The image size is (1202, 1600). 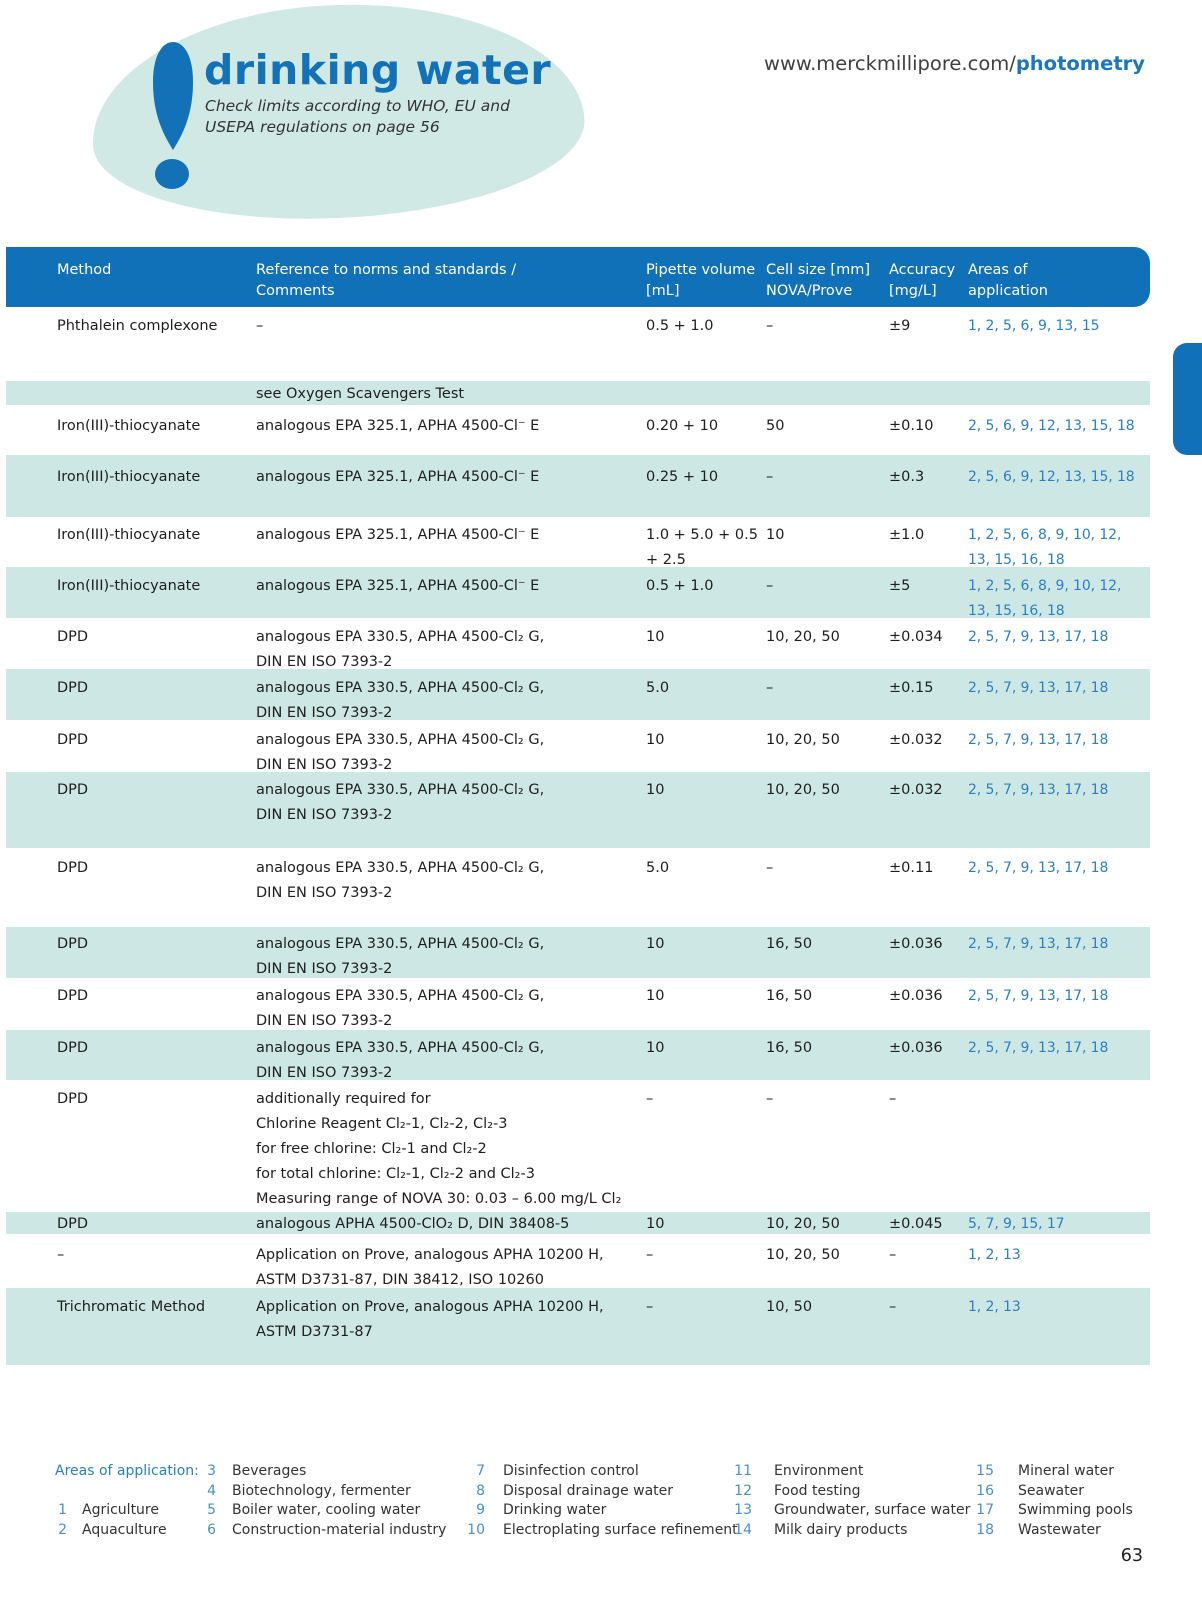 What do you see at coordinates (916, 637) in the screenshot?
I see `cell-accuracy: ±0.034` at bounding box center [916, 637].